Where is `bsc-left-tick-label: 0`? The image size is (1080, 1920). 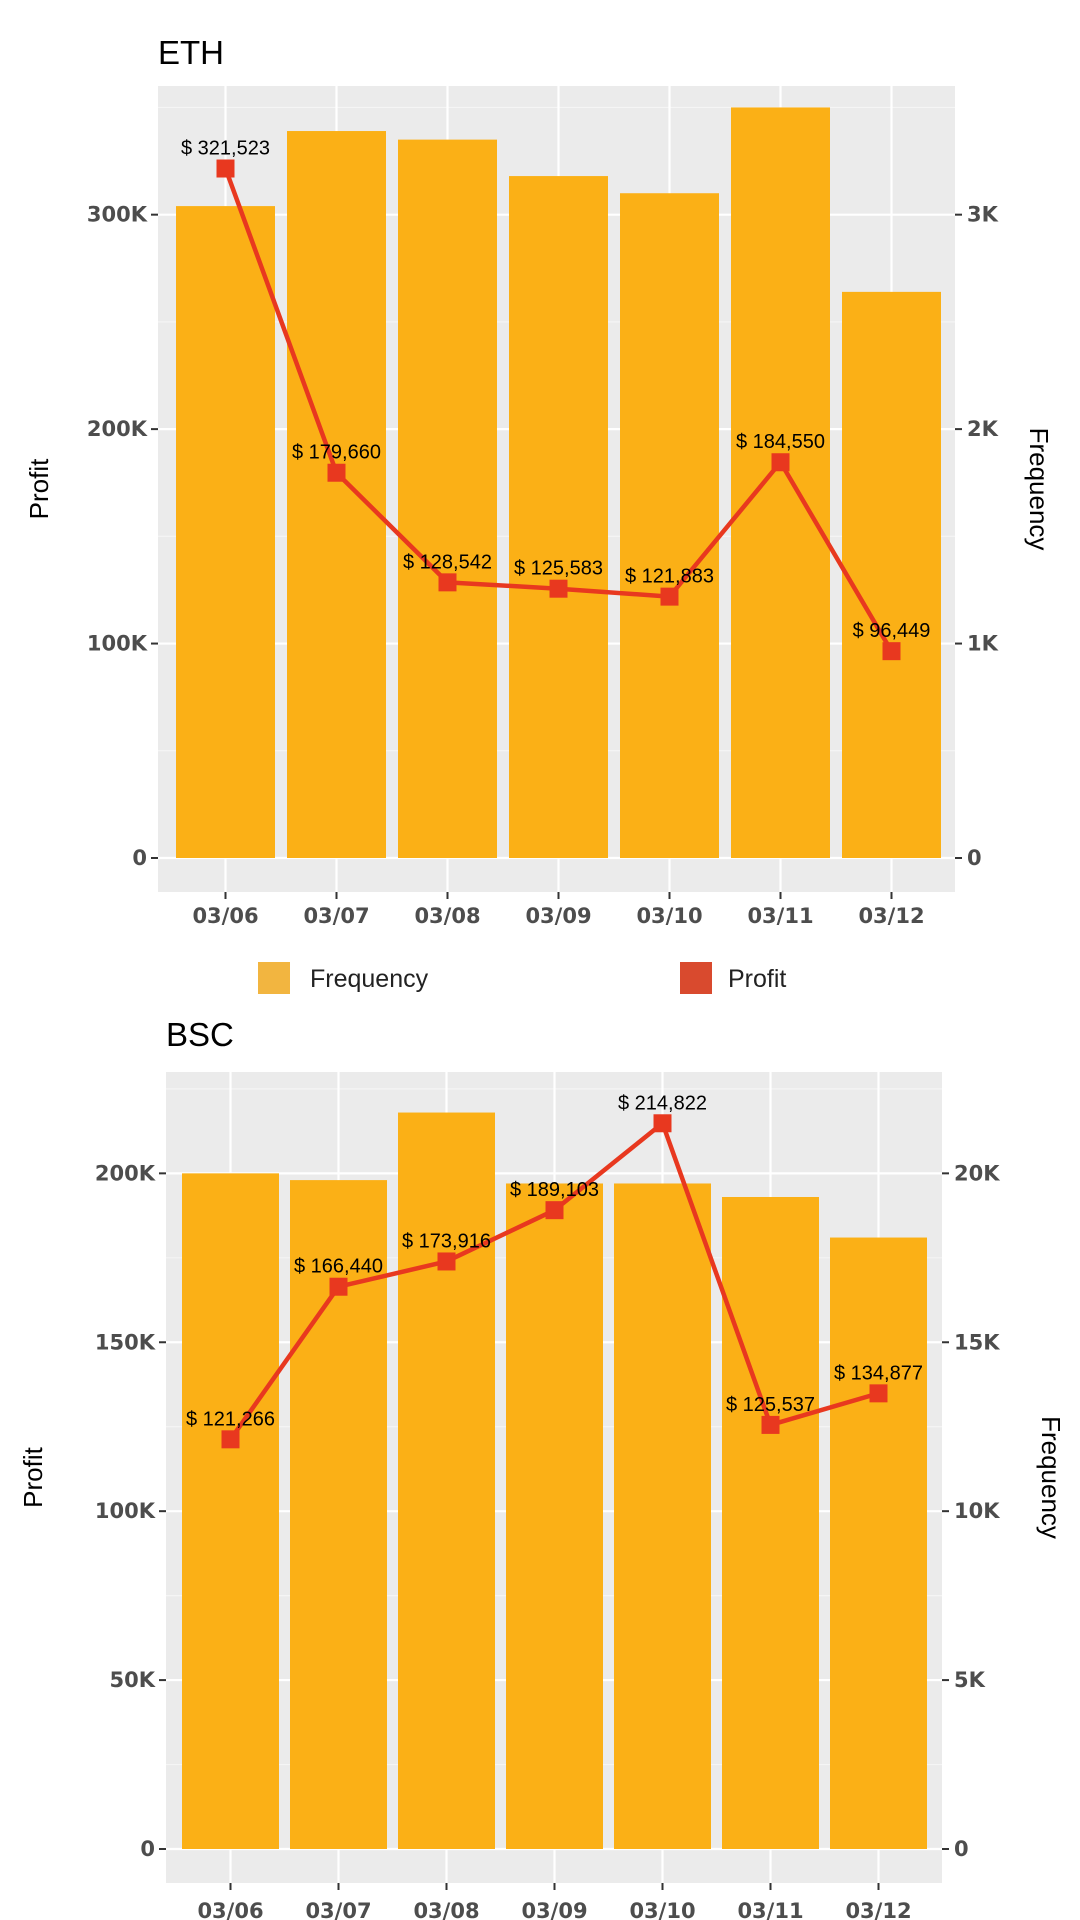 bsc-left-tick-label: 0 is located at coordinates (147, 1849).